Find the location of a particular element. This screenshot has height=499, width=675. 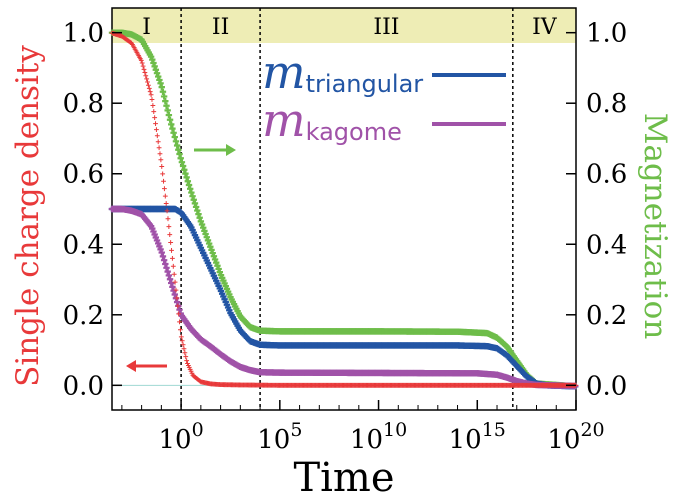

x-tick-label: 1020 is located at coordinates (575, 437).